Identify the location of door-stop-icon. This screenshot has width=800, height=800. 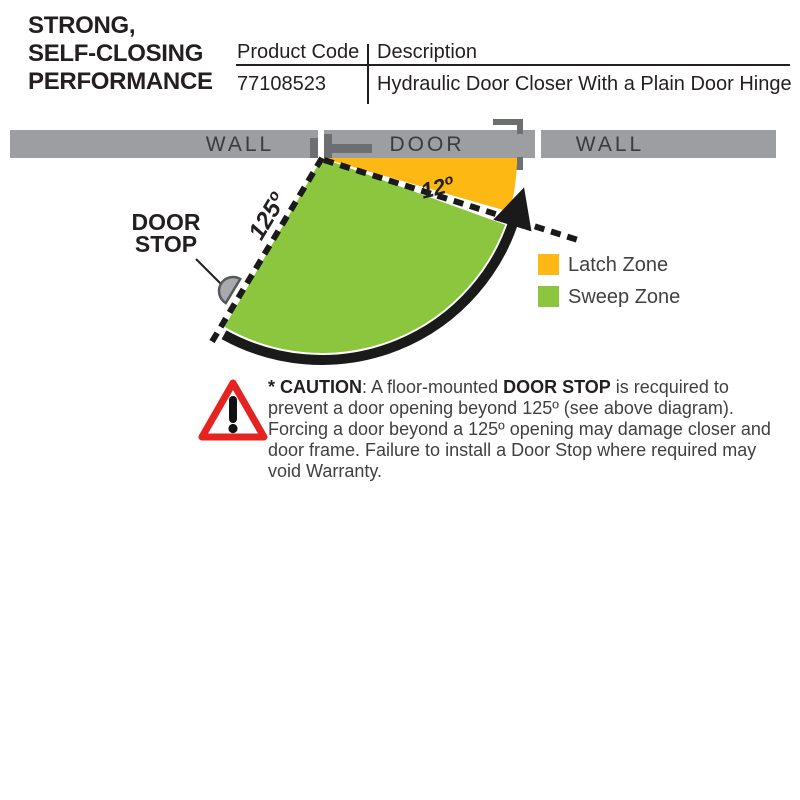
(229, 290).